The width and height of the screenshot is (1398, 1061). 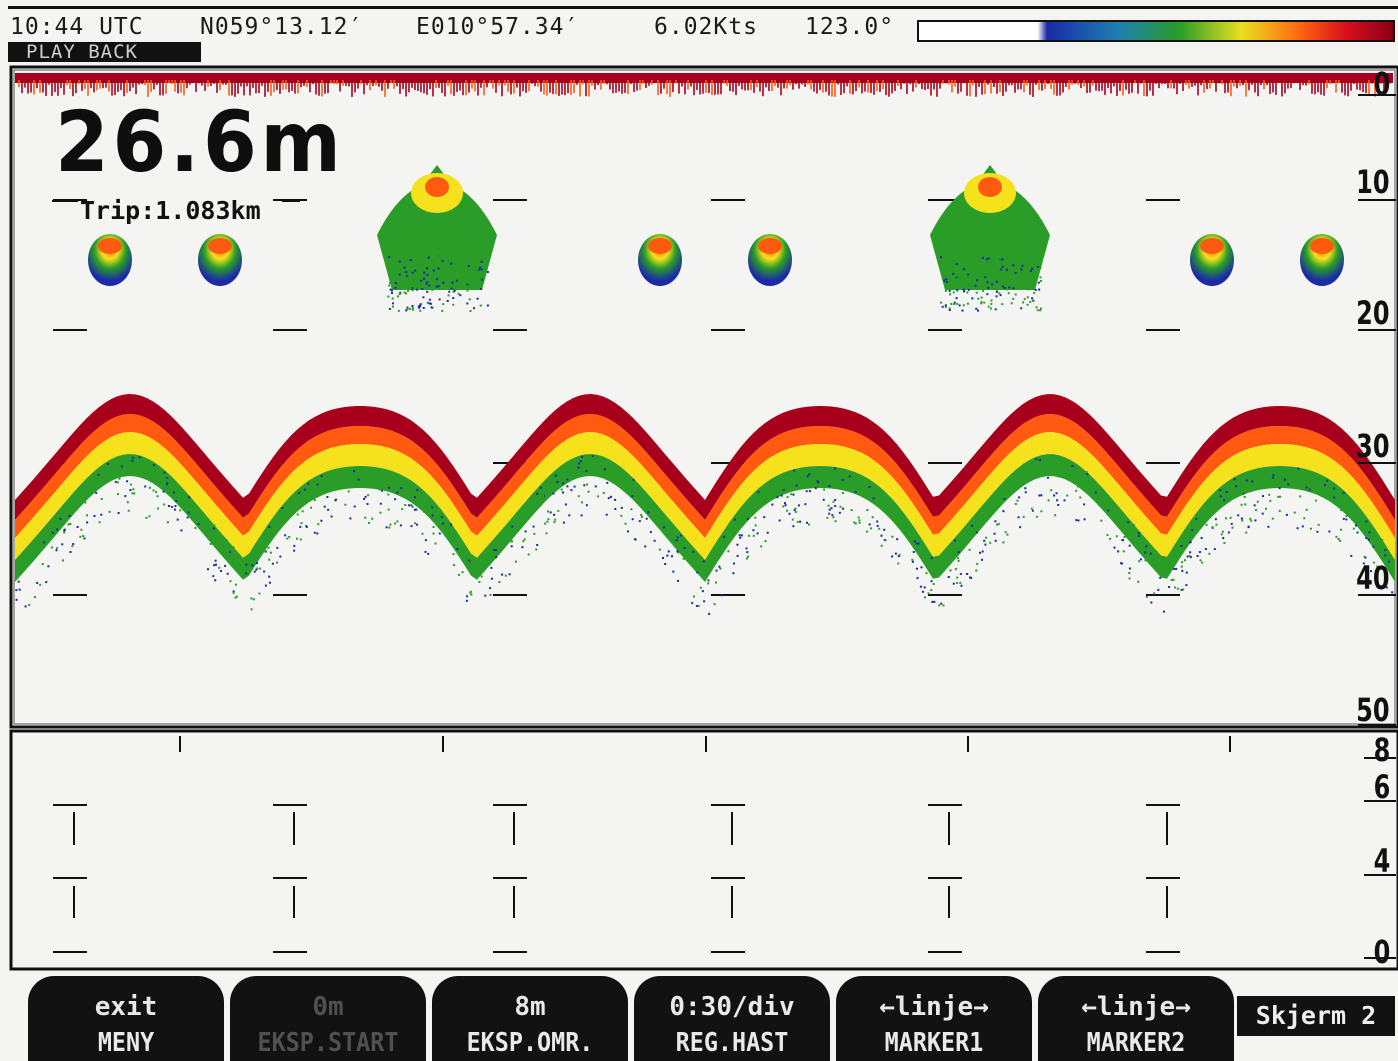 I want to click on softkey-marker2: ←linje→ MARKER2, so click(x=1136, y=1018).